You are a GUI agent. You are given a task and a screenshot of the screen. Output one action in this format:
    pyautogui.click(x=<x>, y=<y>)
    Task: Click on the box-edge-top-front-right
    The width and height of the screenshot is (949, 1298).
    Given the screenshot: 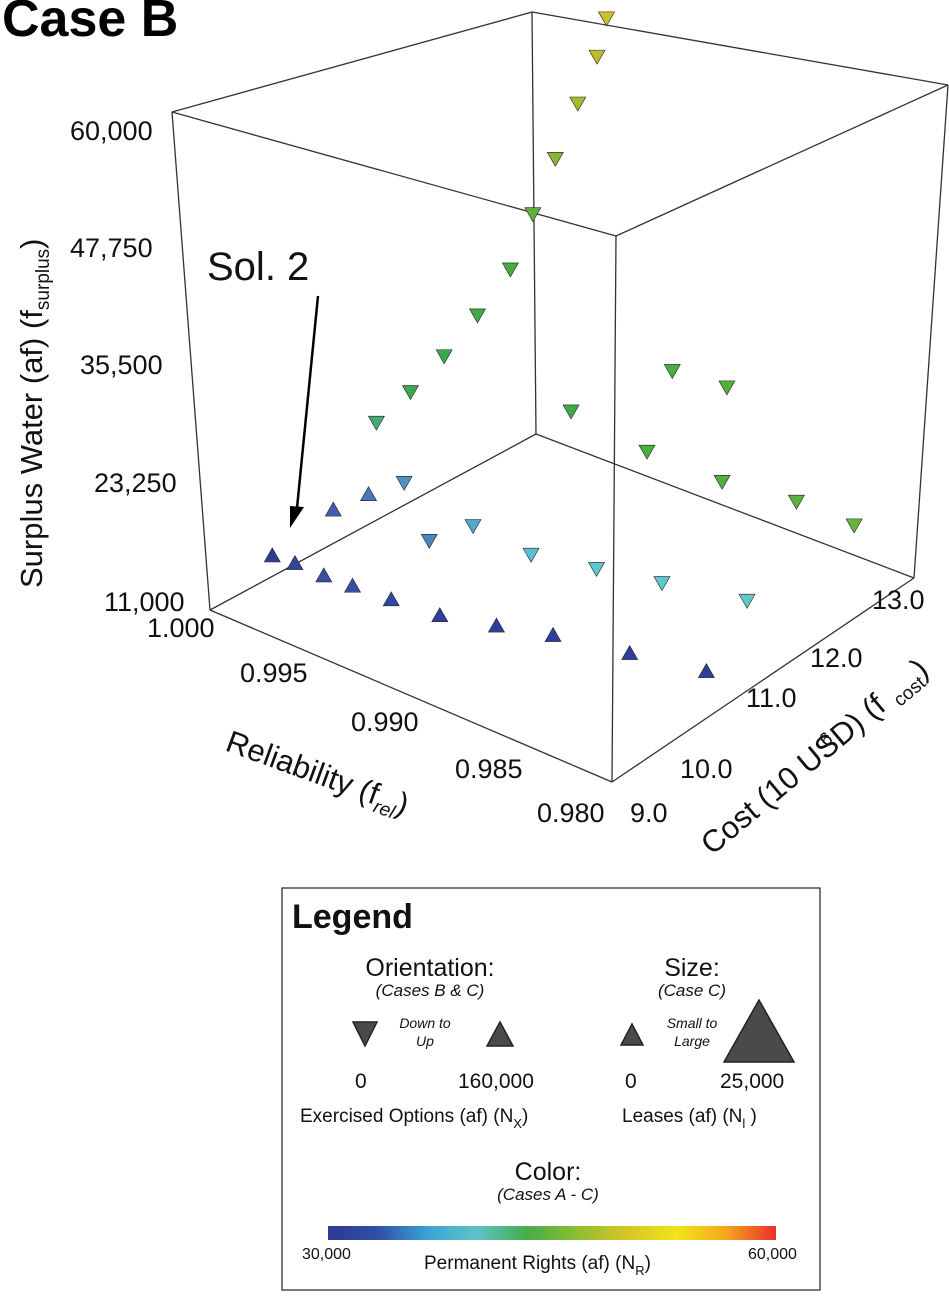 What is the action you would take?
    pyautogui.click(x=782, y=160)
    